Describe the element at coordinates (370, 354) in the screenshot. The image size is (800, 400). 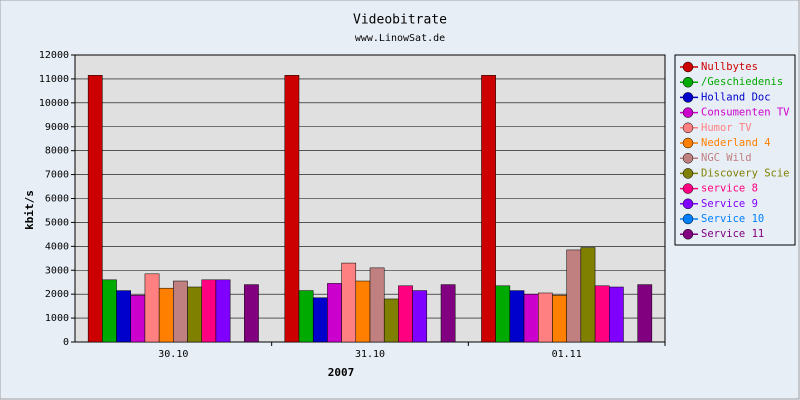
I see `x-tick-label: 31.10` at that location.